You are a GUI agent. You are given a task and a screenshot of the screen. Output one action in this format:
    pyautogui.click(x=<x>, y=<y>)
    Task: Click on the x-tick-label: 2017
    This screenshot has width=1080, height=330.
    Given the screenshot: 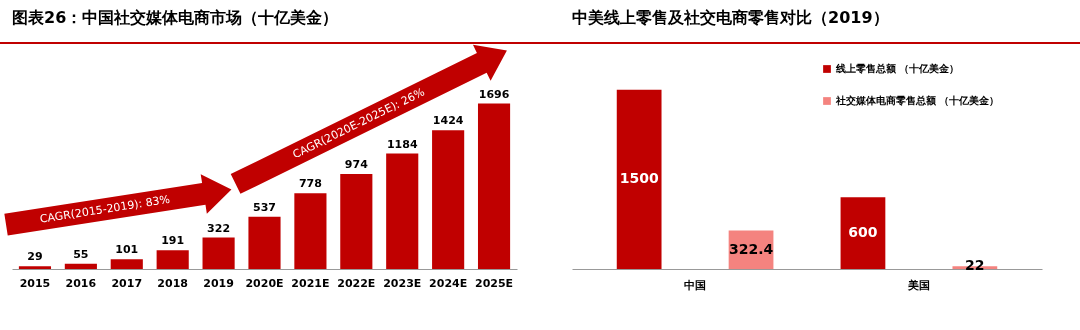 What is the action you would take?
    pyautogui.click(x=127, y=283)
    